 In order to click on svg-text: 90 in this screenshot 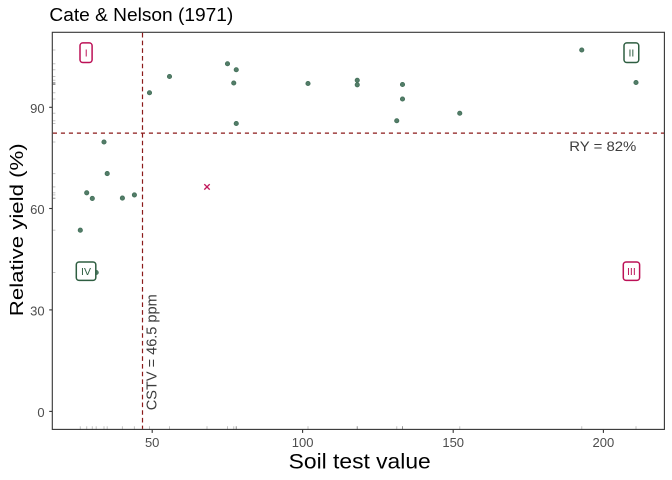, I will do `click(37, 108)`.